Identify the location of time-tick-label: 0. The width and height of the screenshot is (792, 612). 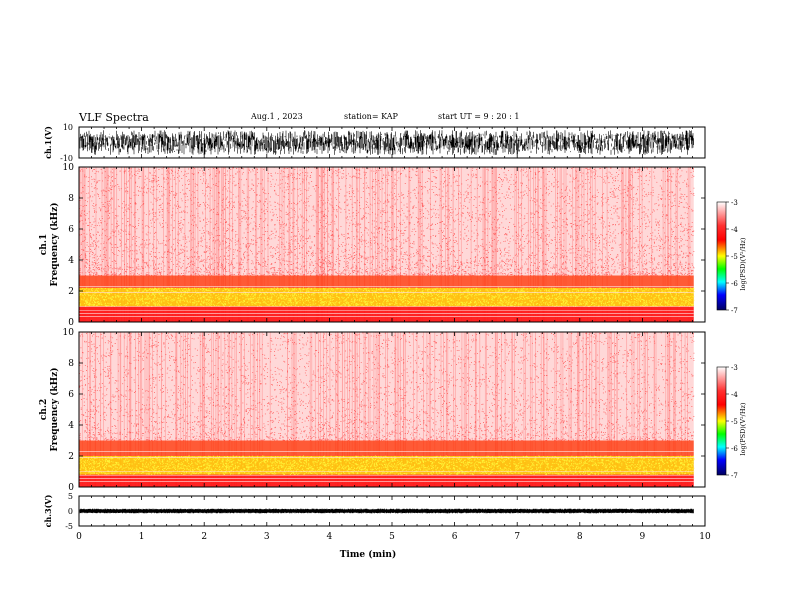
(79, 537).